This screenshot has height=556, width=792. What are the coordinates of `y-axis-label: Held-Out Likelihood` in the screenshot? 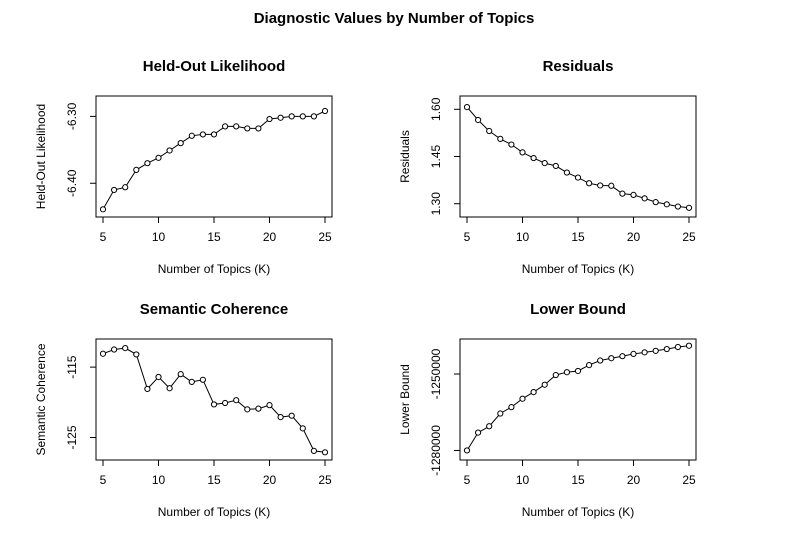 It's located at (41, 156).